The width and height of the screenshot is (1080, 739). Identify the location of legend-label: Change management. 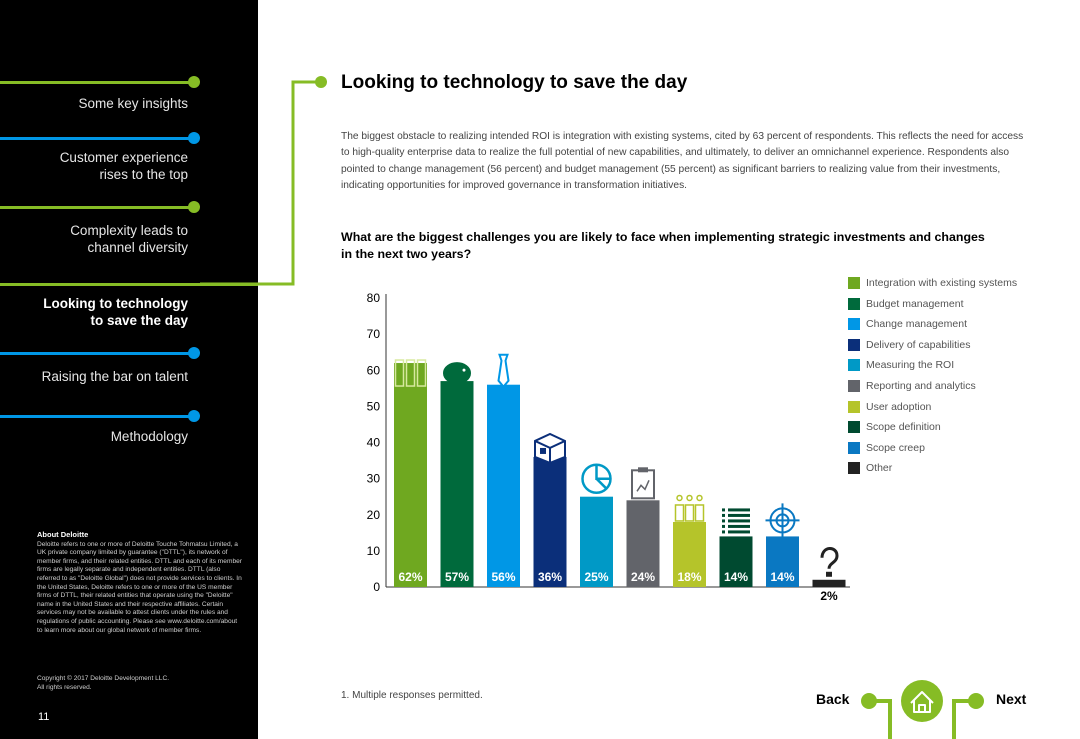
(916, 324).